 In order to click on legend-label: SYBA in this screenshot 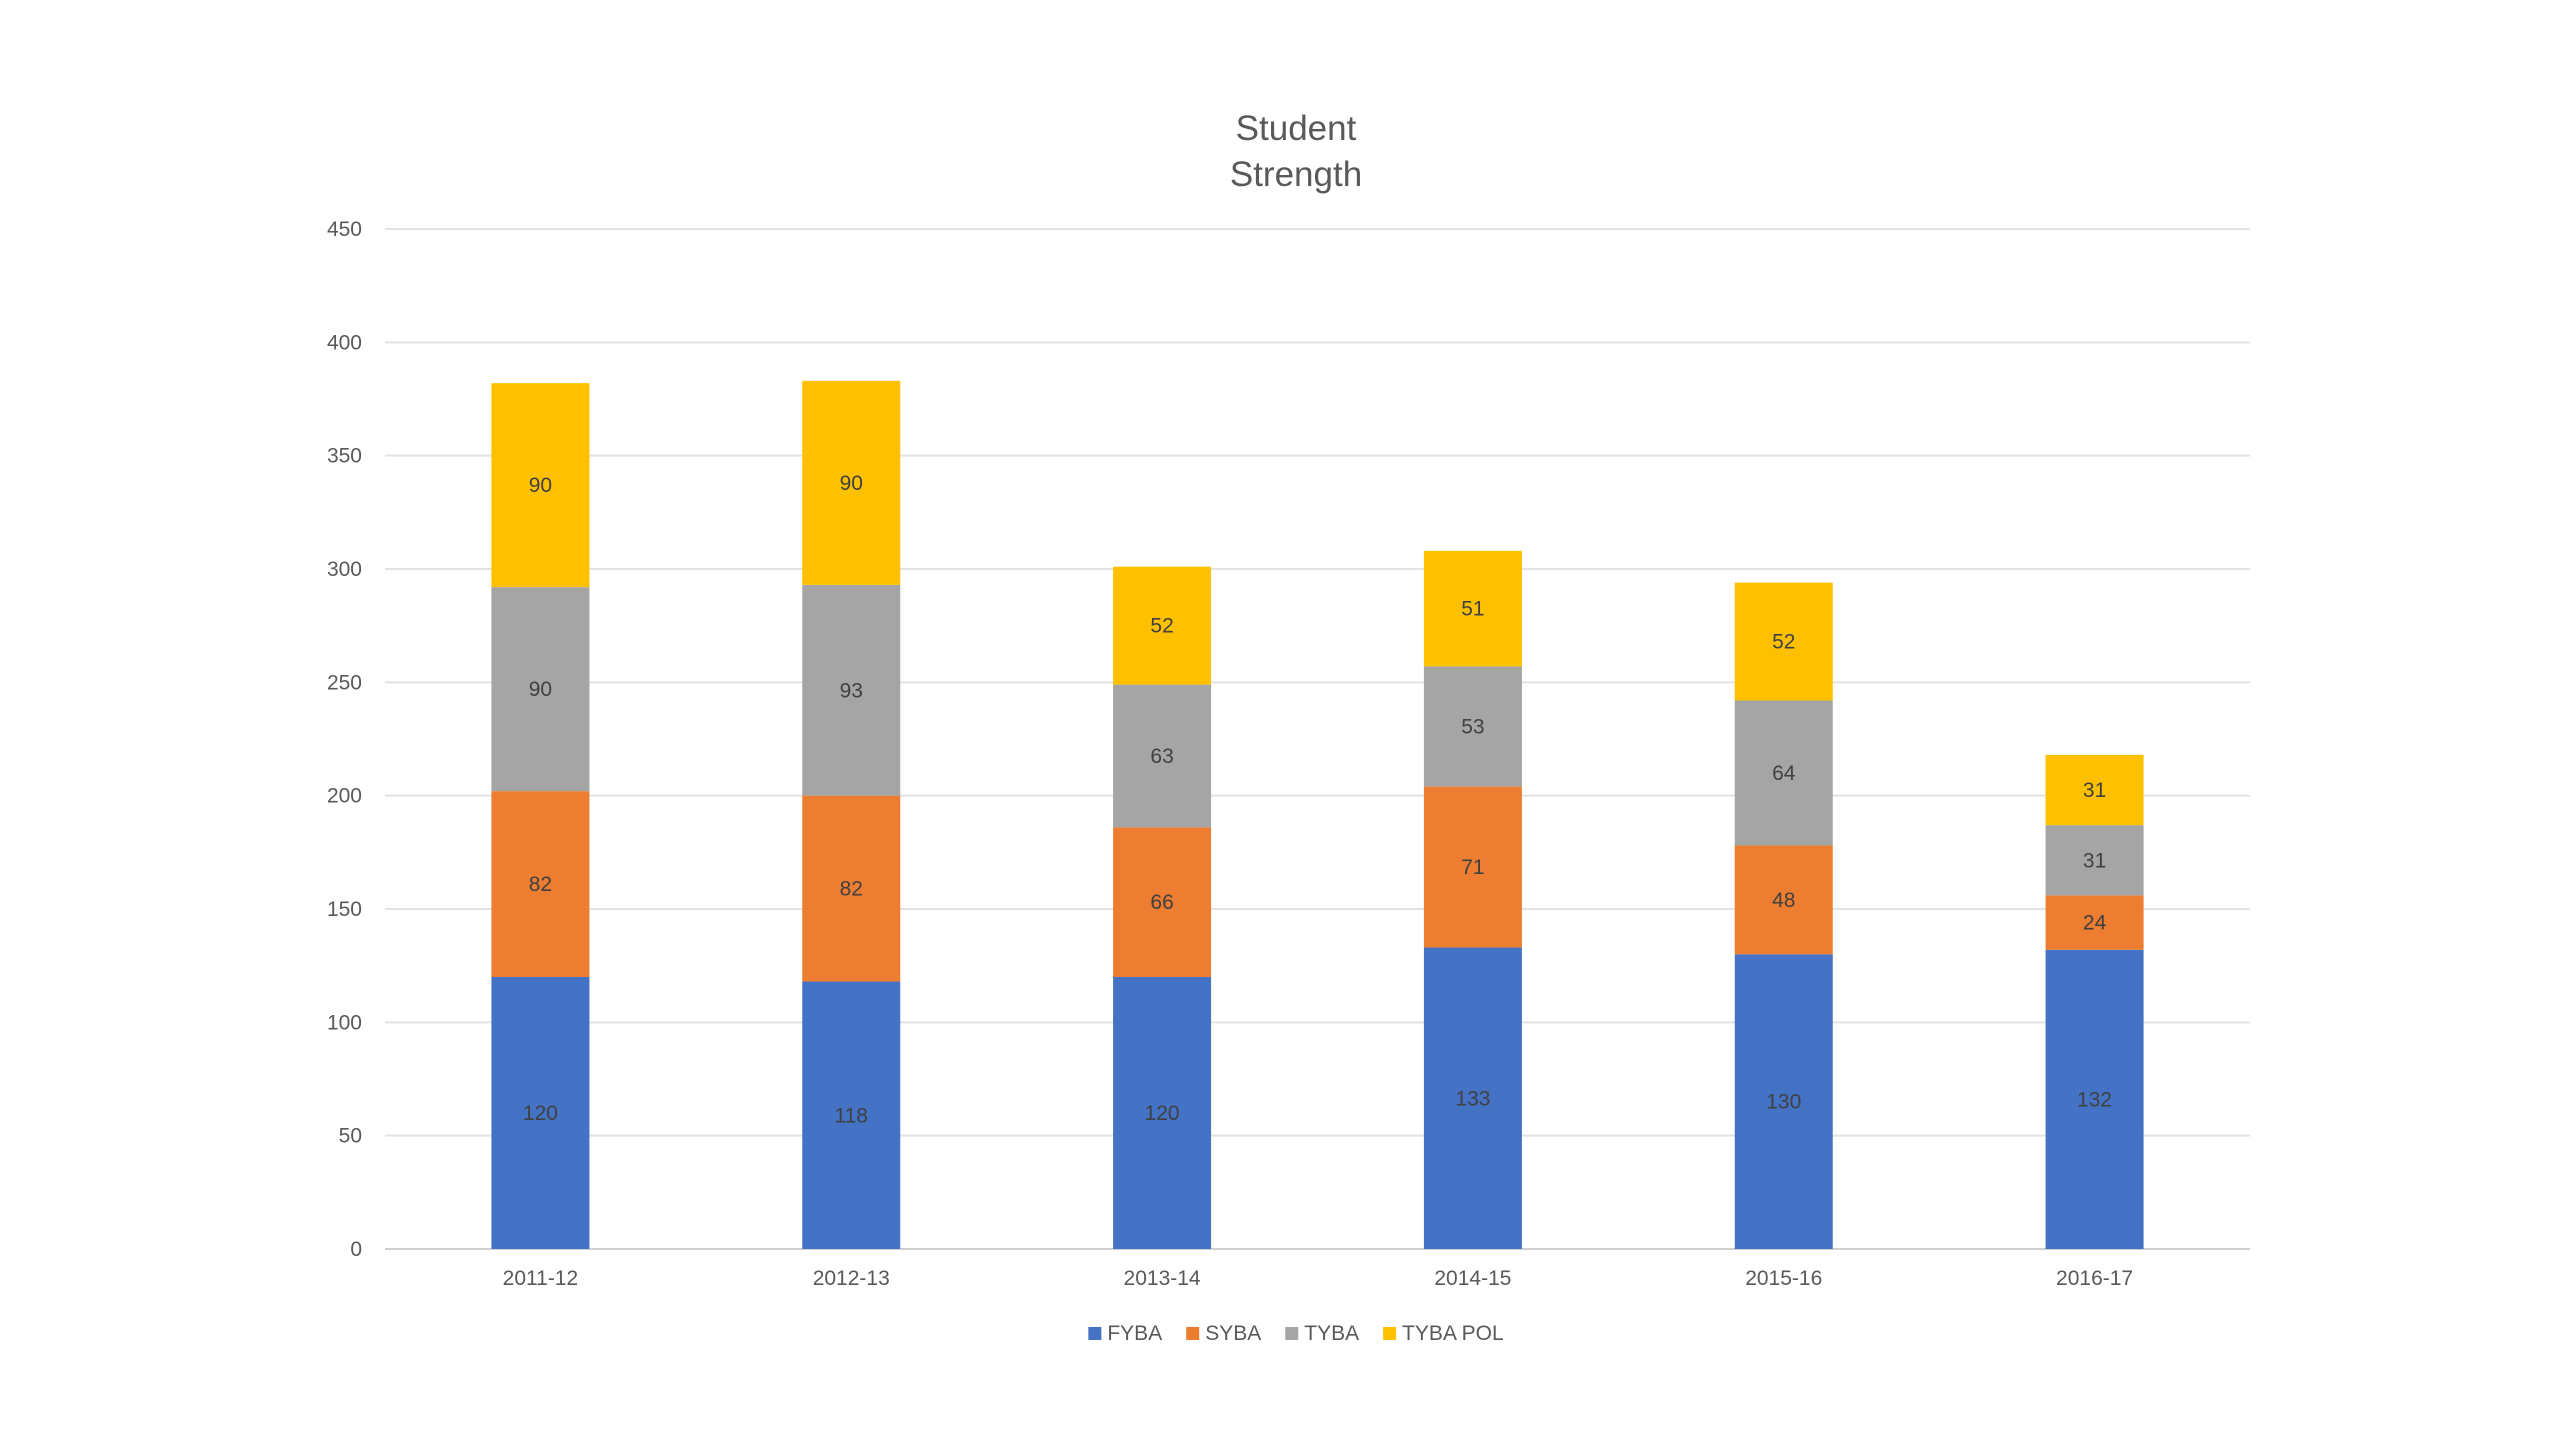, I will do `click(1233, 1333)`.